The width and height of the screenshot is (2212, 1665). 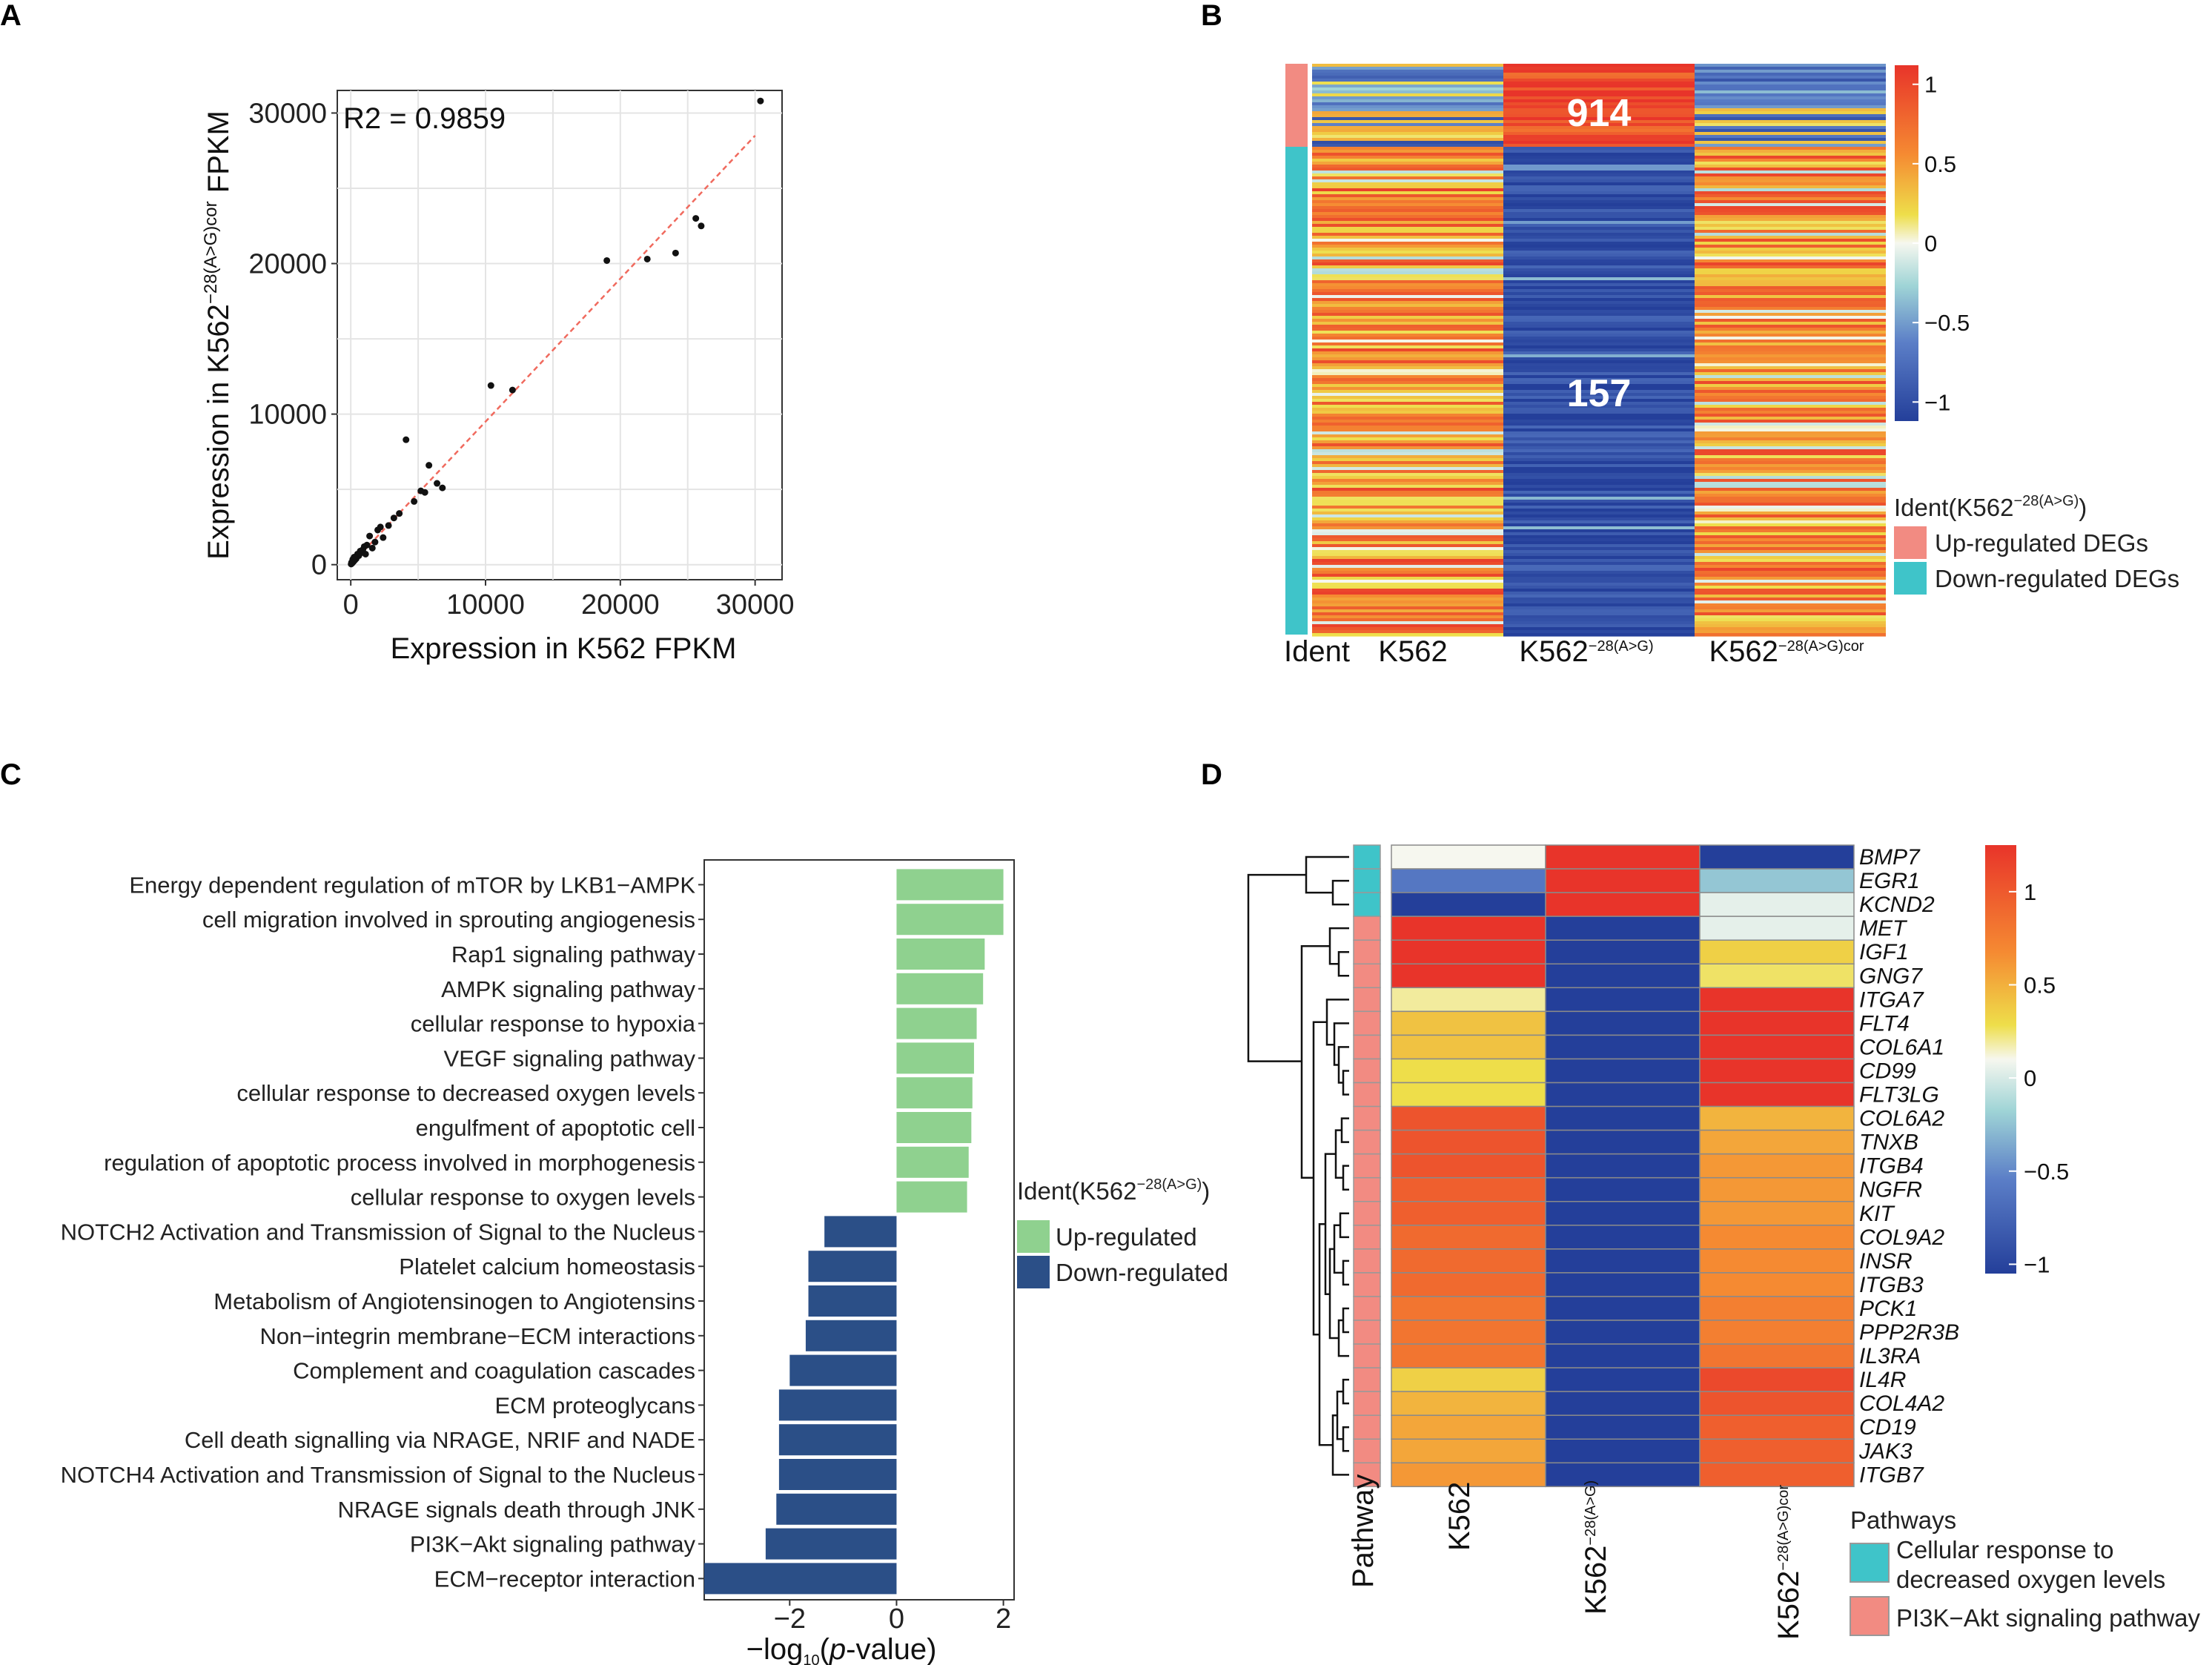 I want to click on y-tick-label: 30000, so click(x=287, y=113).